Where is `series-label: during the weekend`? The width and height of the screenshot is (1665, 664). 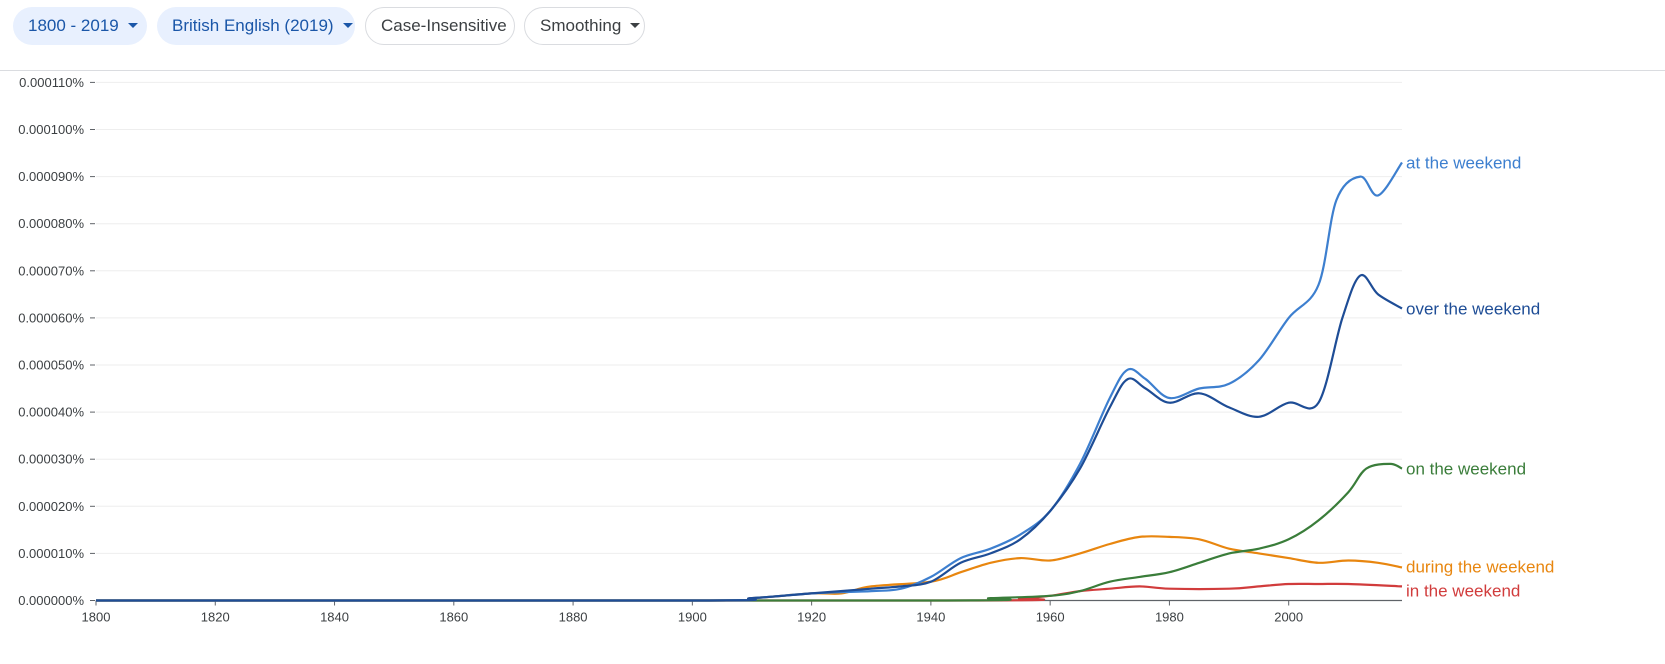 series-label: during the weekend is located at coordinates (1480, 567).